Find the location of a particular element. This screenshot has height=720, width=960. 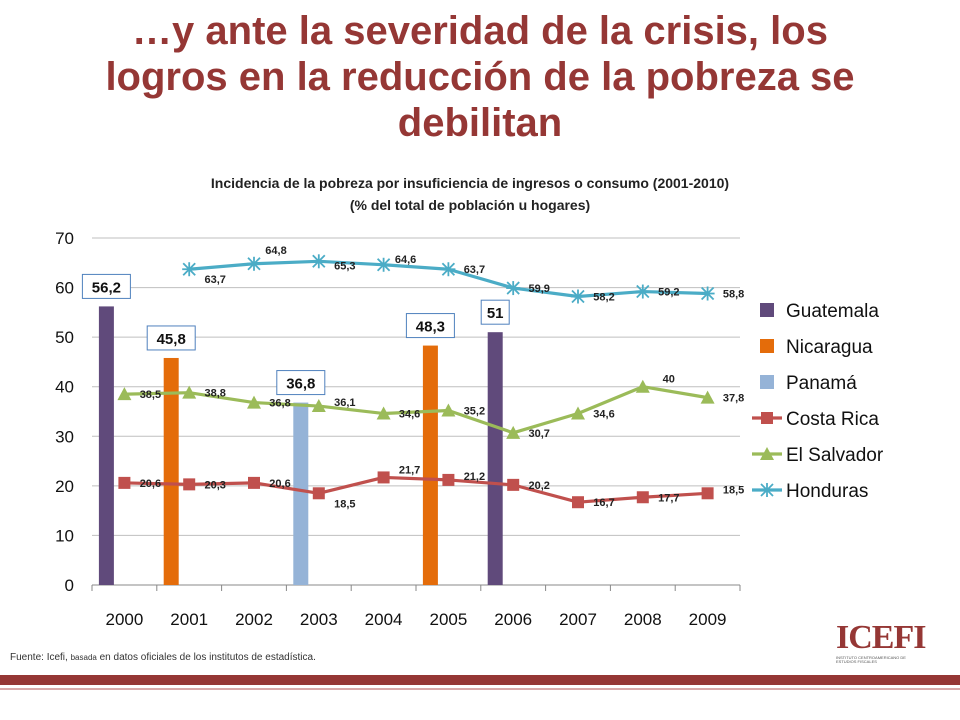

bar-data-label: 56,2 is located at coordinates (106, 287).